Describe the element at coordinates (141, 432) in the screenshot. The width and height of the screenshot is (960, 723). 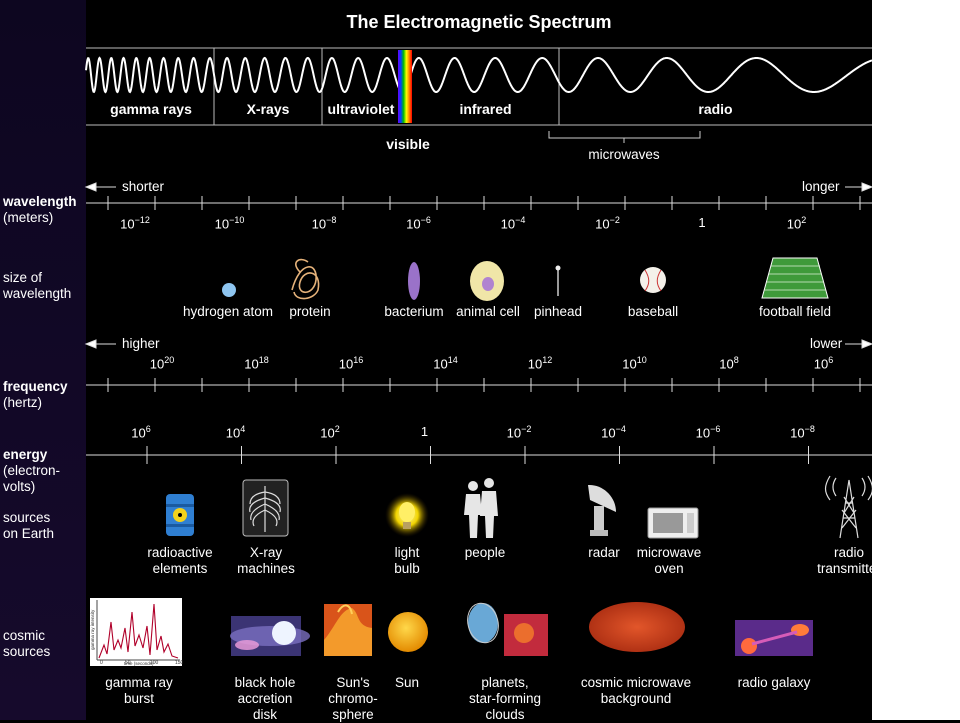
I see `energy-tick-label: 10⁶` at that location.